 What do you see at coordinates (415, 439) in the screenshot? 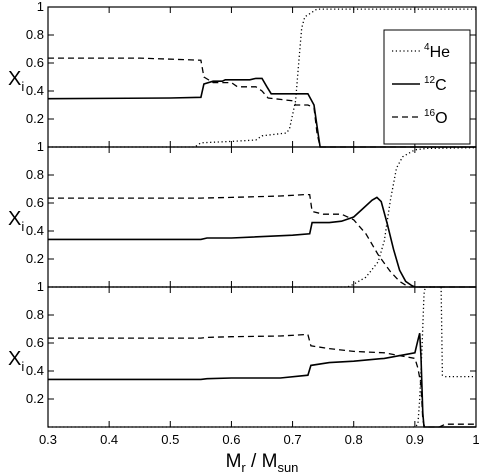
I see `x-tick-label: 0.9` at bounding box center [415, 439].